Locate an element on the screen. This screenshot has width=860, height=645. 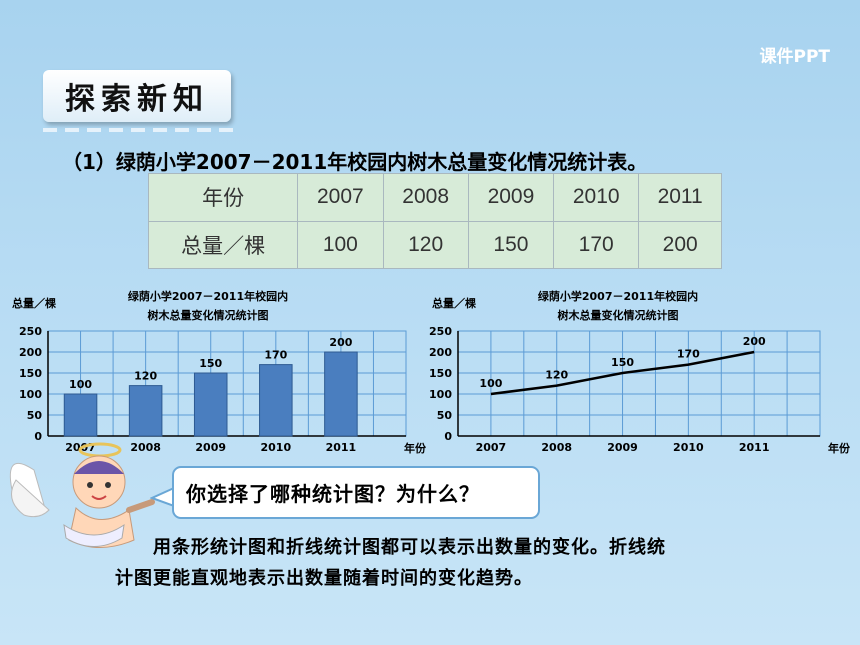
problem-heading: （1）绿荫小学2007－2011年校园内树木总量变化情况统计表。 is located at coordinates (355, 162).